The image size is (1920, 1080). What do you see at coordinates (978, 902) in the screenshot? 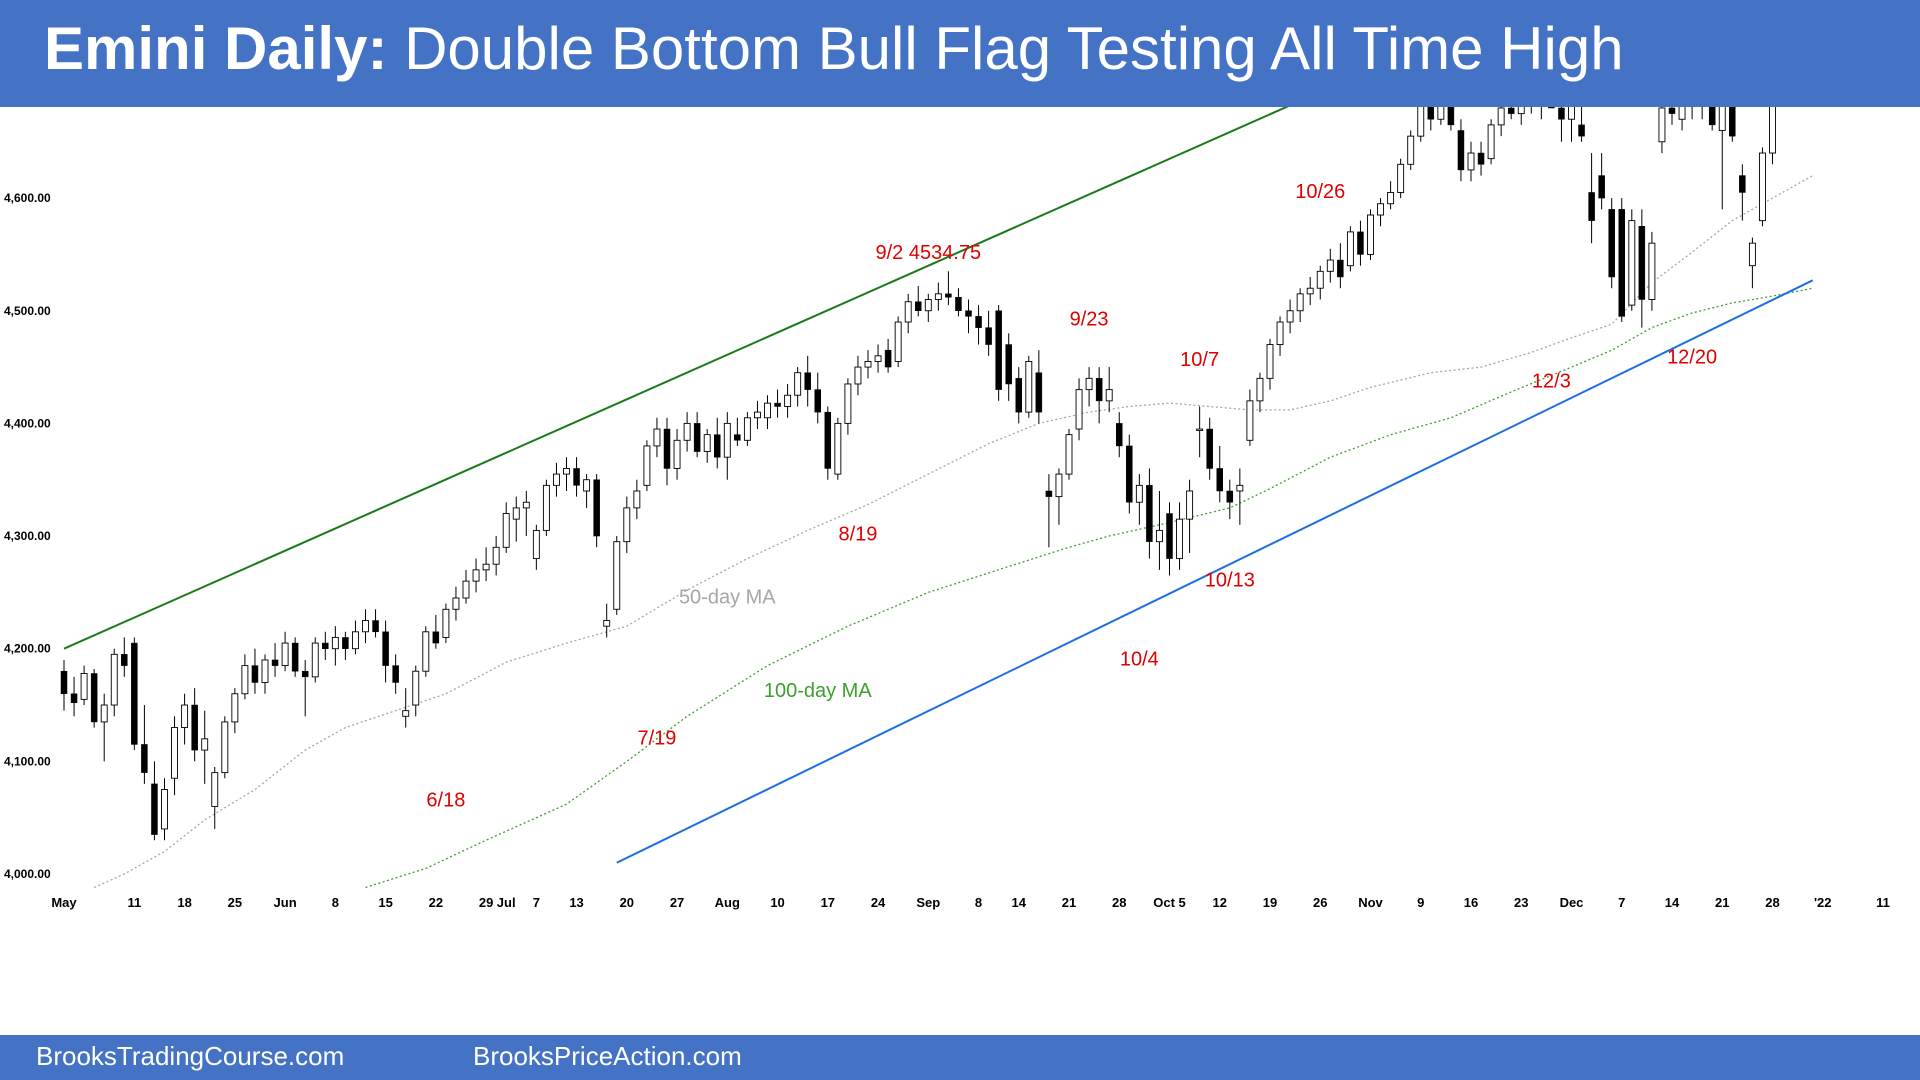
I see `x-tick-label: 8` at bounding box center [978, 902].